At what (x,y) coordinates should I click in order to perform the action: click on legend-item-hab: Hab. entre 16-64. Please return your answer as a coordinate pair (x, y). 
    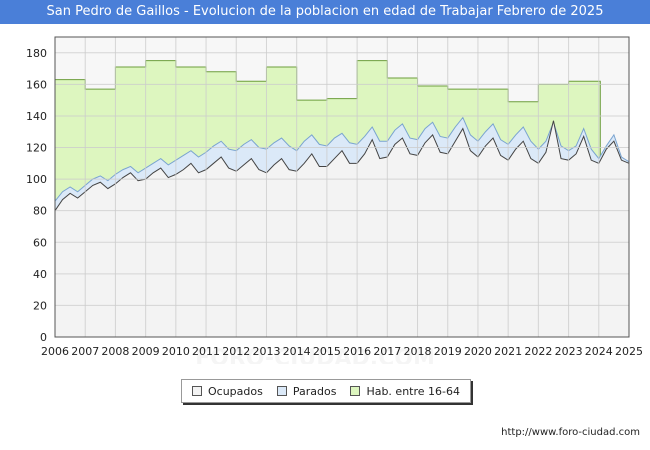
    Looking at the image, I should click on (405, 391).